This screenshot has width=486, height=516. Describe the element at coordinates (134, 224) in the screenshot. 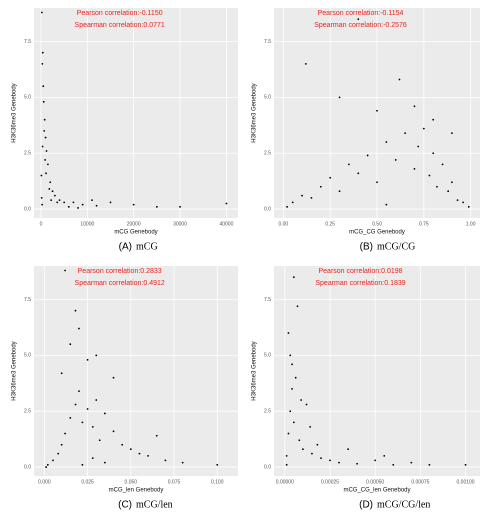

I see `x-tick-label: 20000` at that location.